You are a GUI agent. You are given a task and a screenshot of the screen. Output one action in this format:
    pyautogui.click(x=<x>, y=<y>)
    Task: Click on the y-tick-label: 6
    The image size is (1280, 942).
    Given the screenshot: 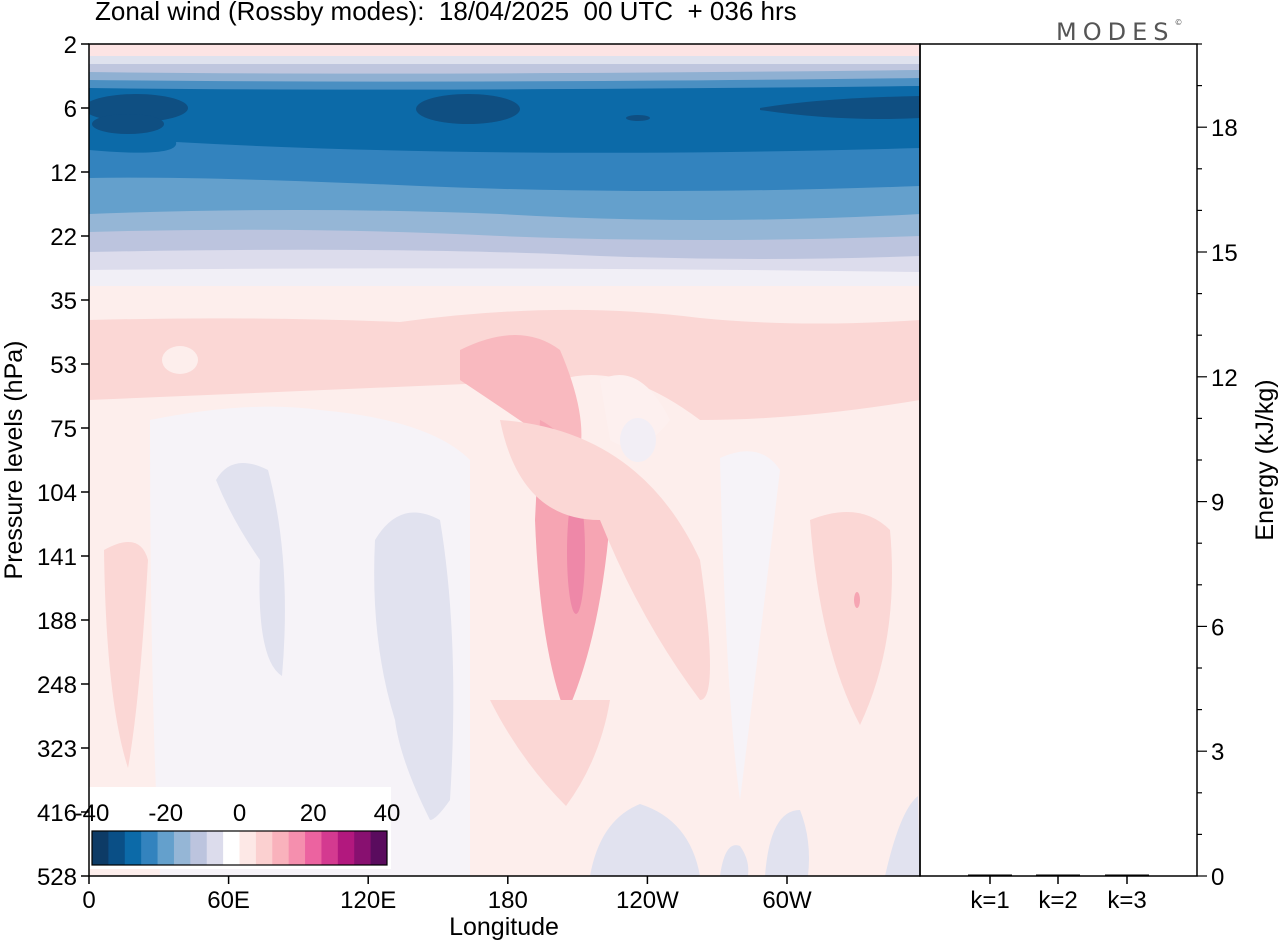 What is the action you would take?
    pyautogui.click(x=70, y=109)
    